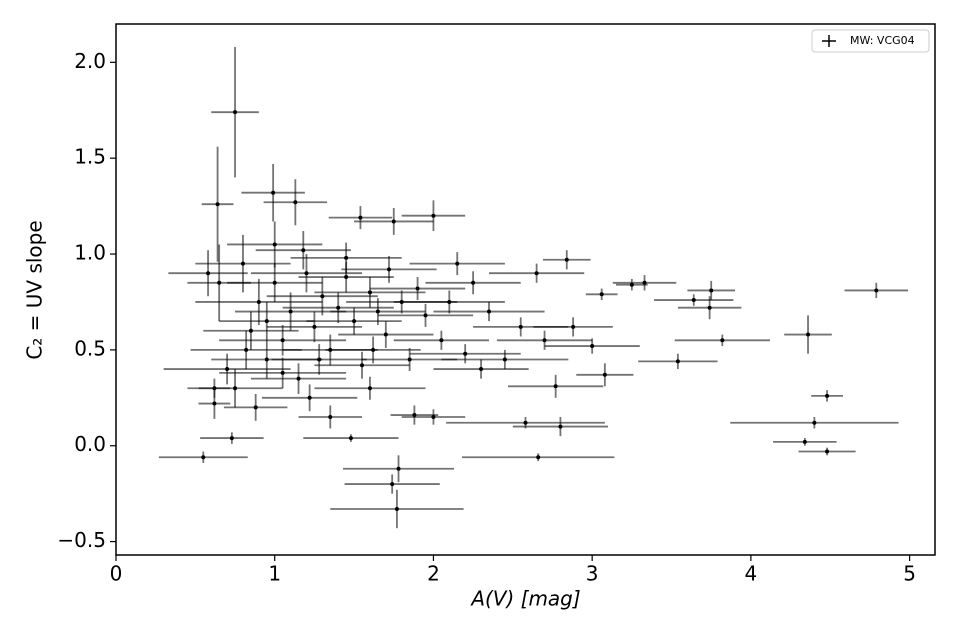 The width and height of the screenshot is (960, 640). What do you see at coordinates (433, 574) in the screenshot?
I see `x-tick-label: 2` at bounding box center [433, 574].